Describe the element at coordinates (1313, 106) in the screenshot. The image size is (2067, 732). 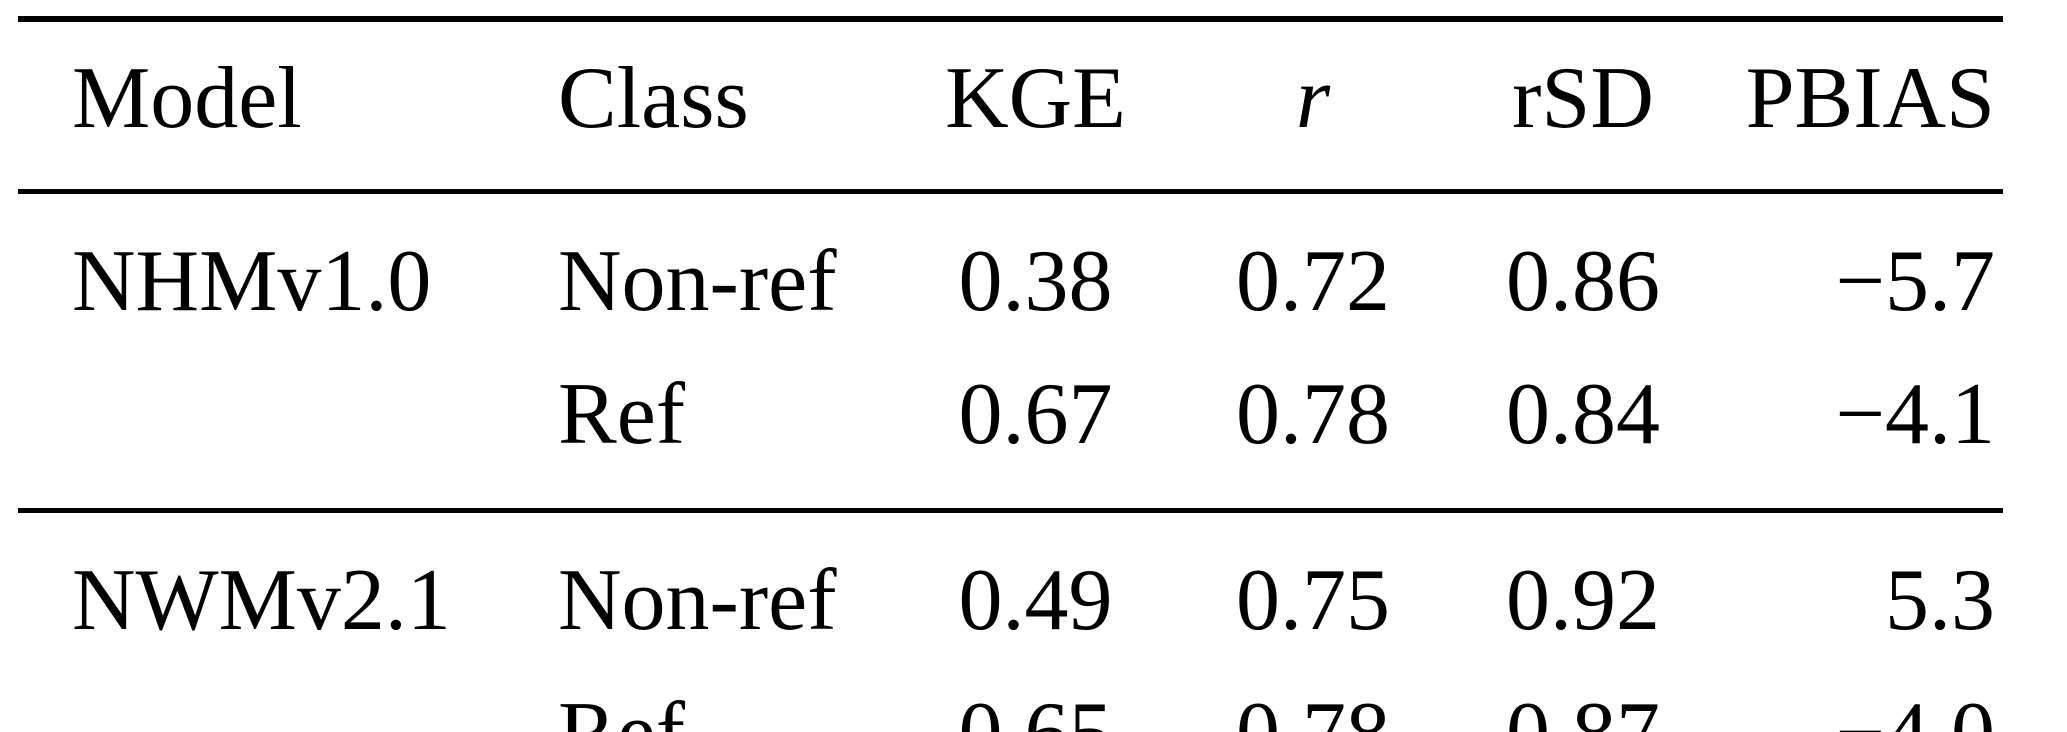
I see `column-header-r: r` at that location.